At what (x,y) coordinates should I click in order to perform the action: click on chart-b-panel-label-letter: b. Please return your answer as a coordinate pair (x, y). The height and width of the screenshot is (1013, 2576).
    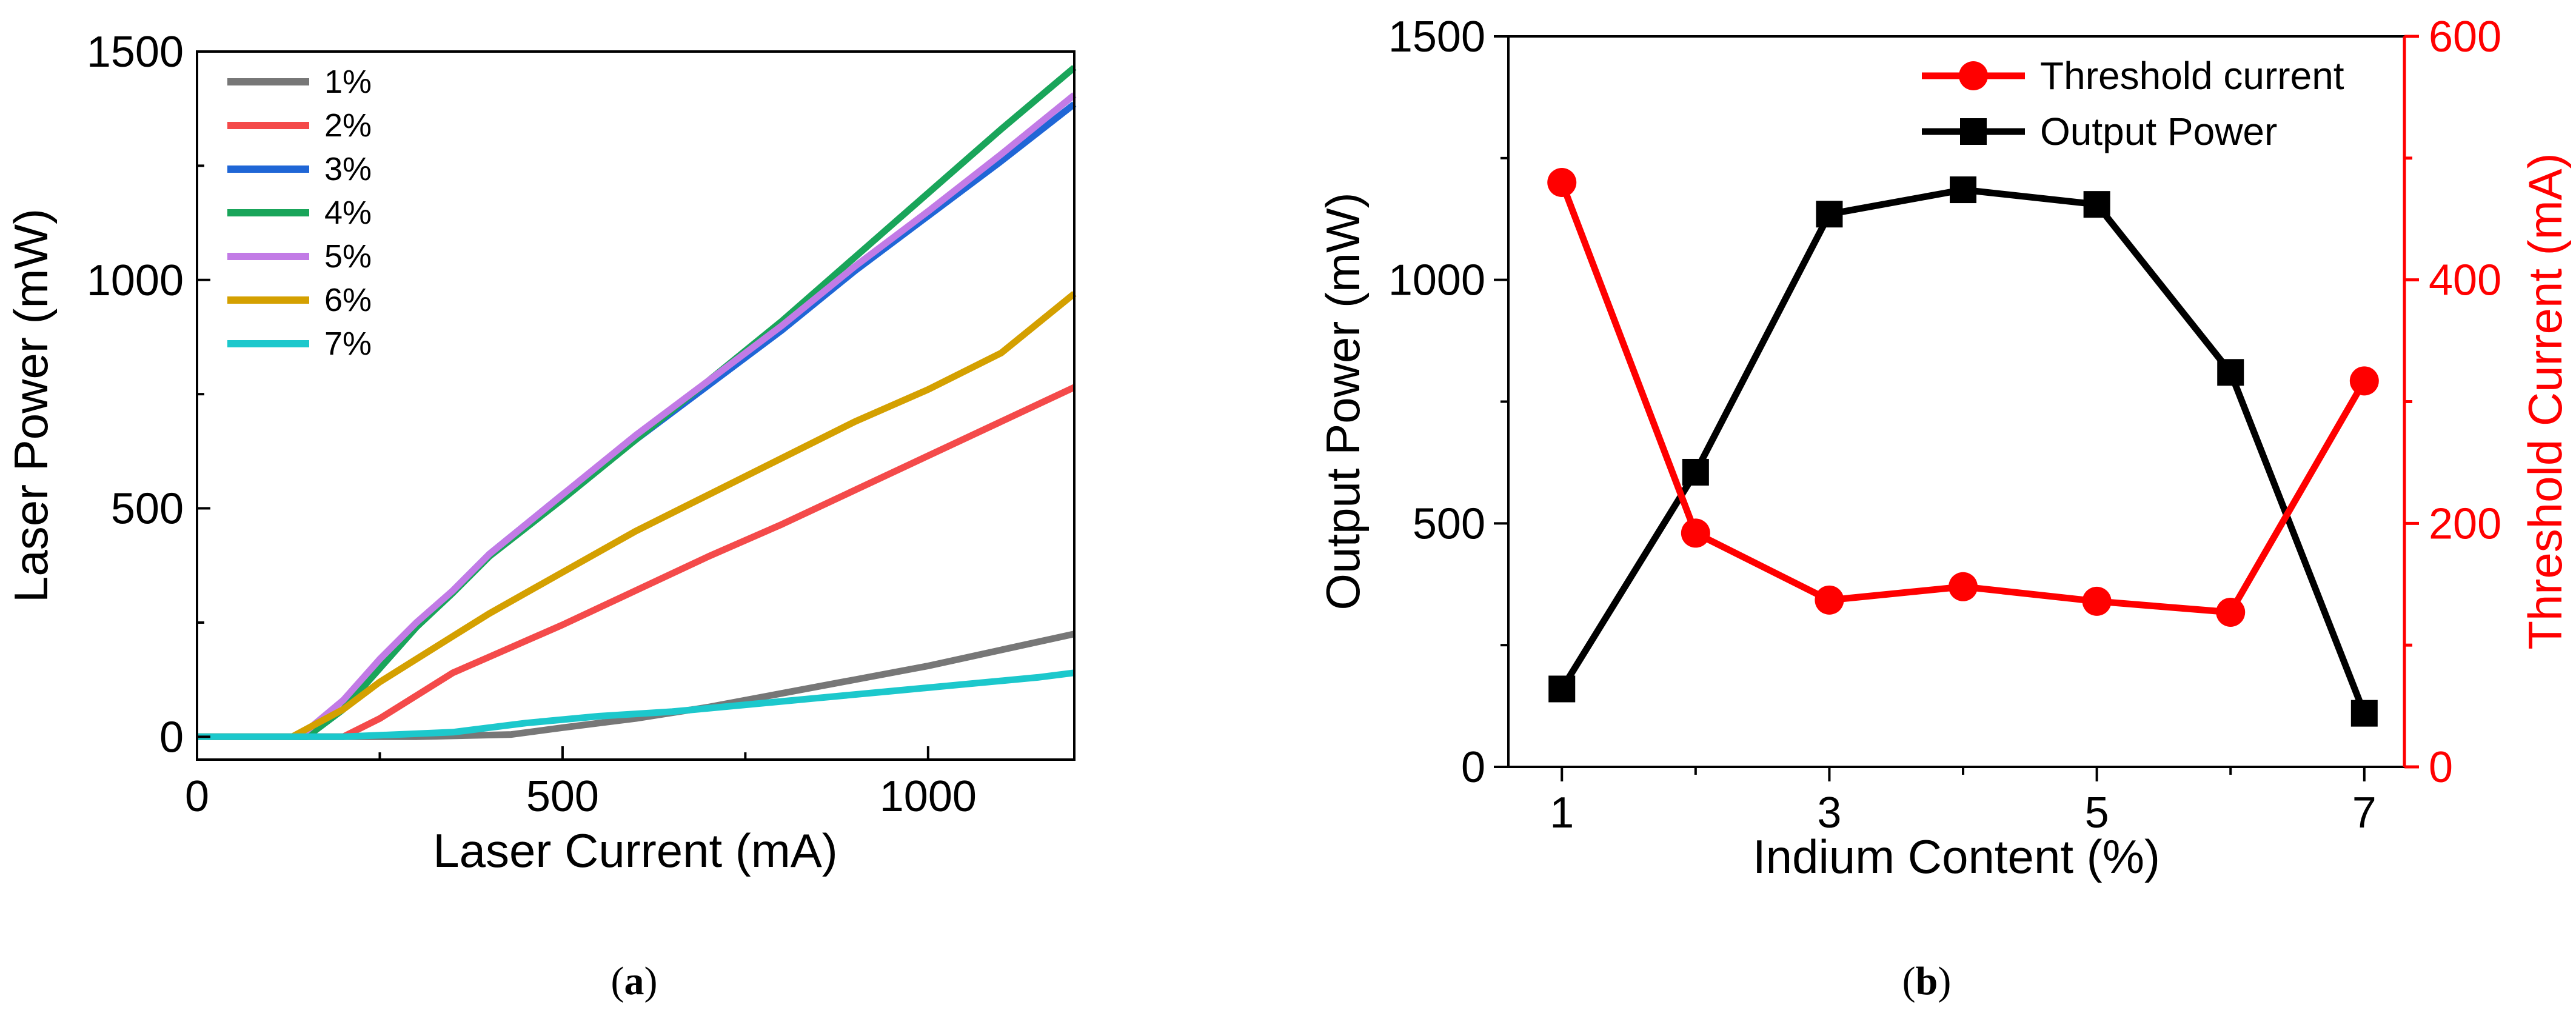
    Looking at the image, I should click on (1927, 981).